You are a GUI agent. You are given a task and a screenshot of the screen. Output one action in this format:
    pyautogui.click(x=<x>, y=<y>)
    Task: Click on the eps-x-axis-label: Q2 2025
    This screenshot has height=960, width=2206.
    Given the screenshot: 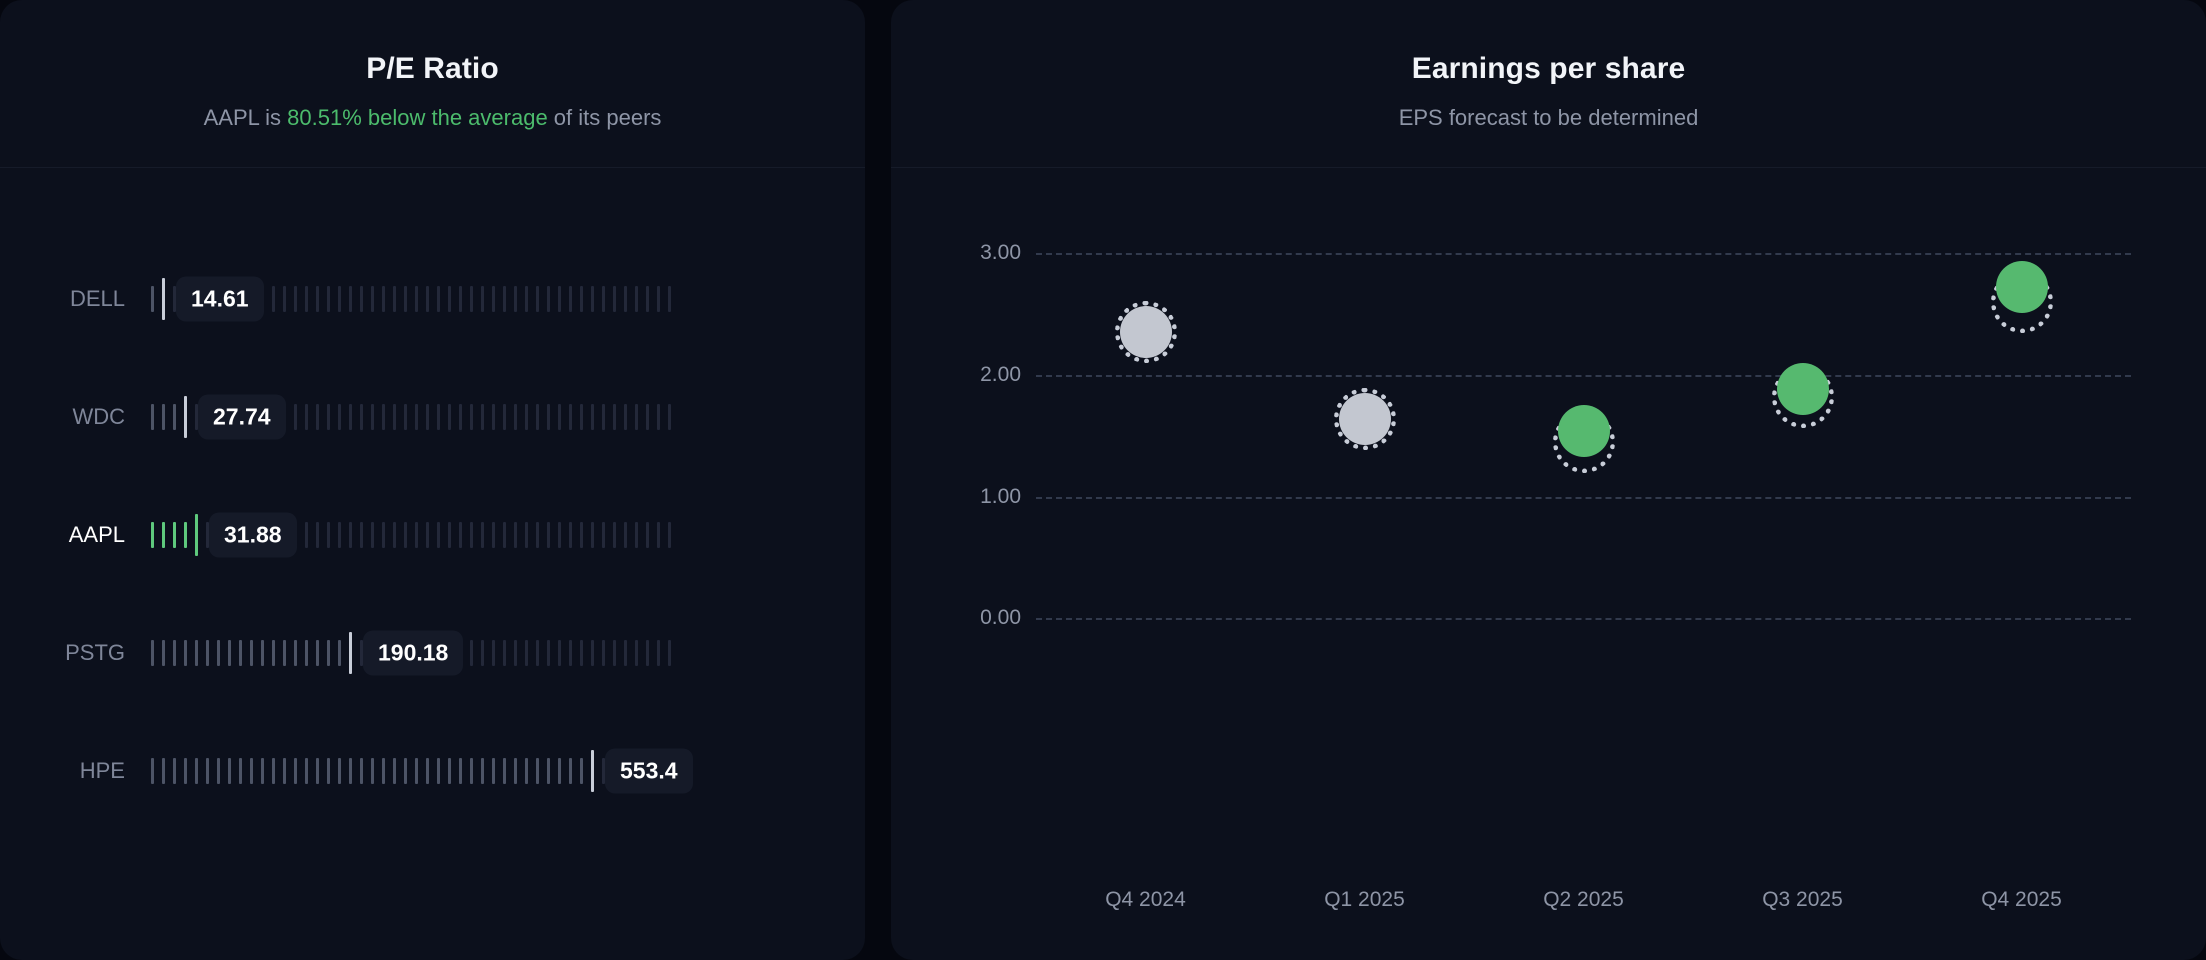 What is the action you would take?
    pyautogui.click(x=1583, y=899)
    